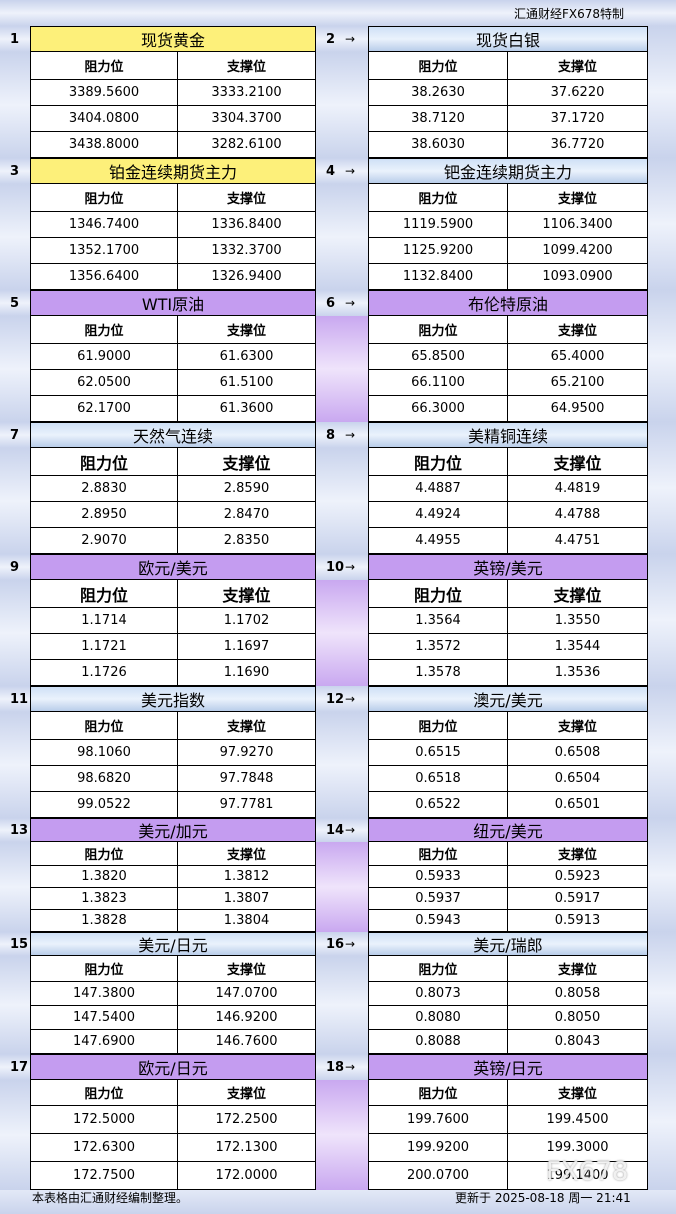  I want to click on support-value: 61.6300, so click(247, 357).